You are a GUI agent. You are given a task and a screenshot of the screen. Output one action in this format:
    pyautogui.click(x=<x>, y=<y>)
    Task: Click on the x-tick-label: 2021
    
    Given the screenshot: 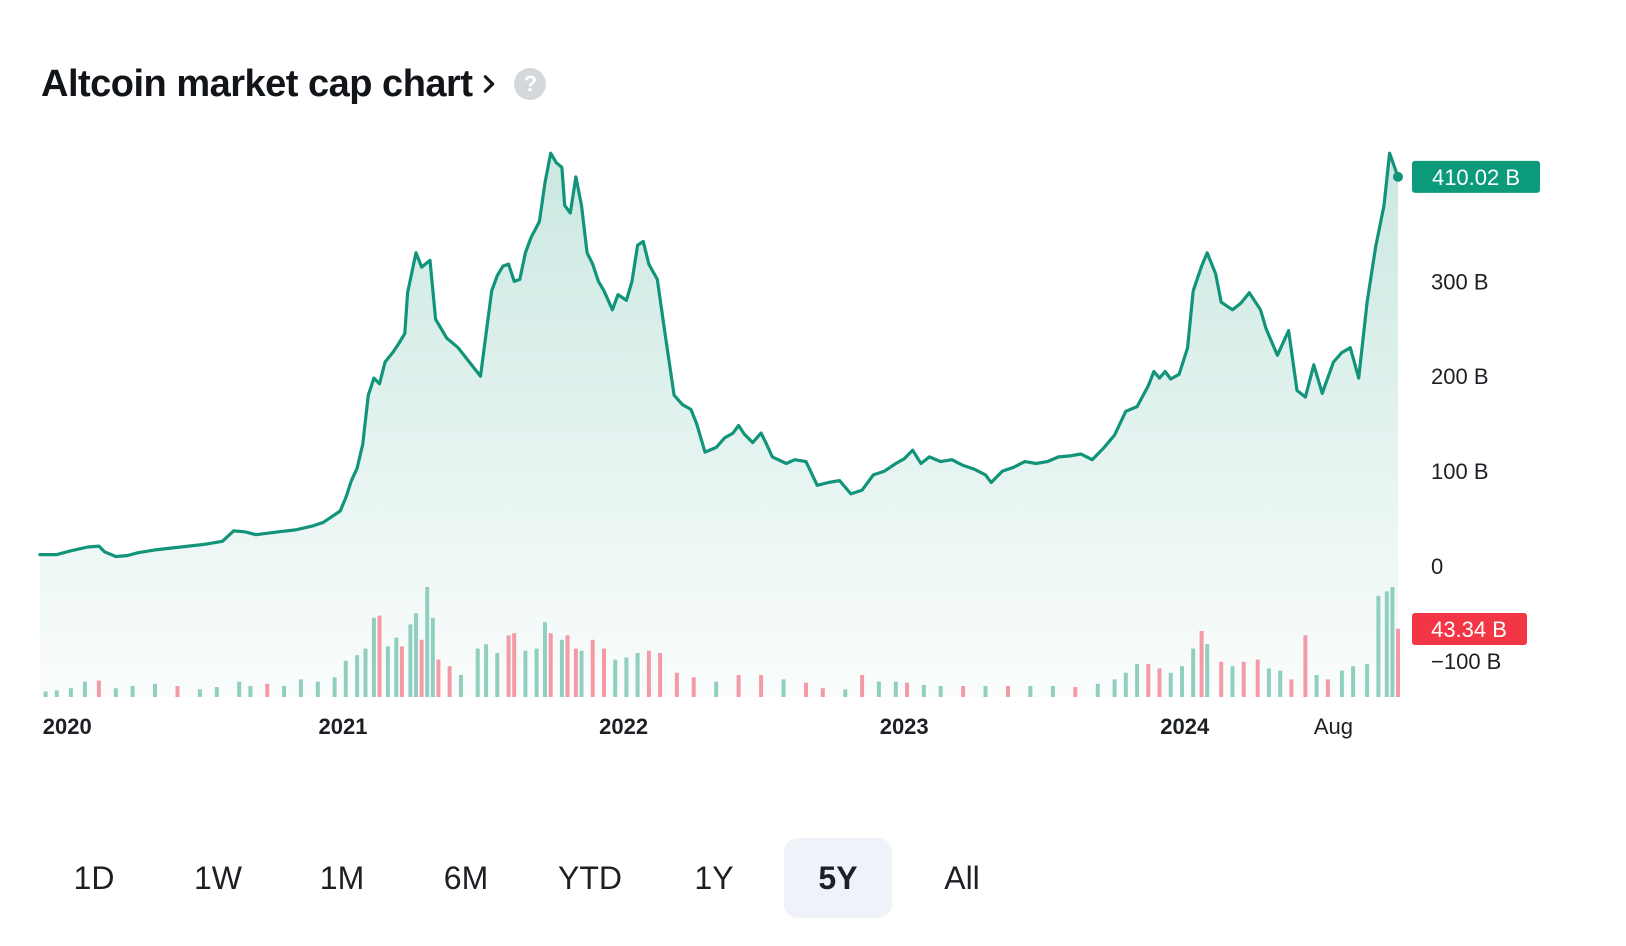 What is the action you would take?
    pyautogui.click(x=343, y=726)
    